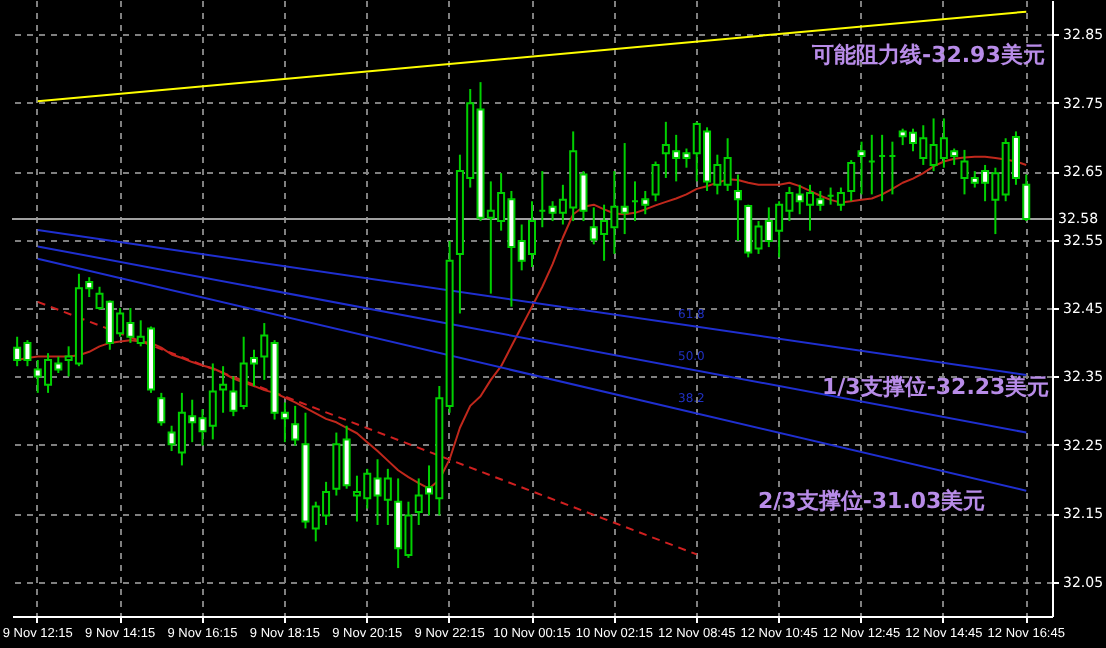 Image resolution: width=1106 pixels, height=648 pixels. What do you see at coordinates (872, 501) in the screenshot?
I see `annotation: 2/3支撑位-31.03美元` at bounding box center [872, 501].